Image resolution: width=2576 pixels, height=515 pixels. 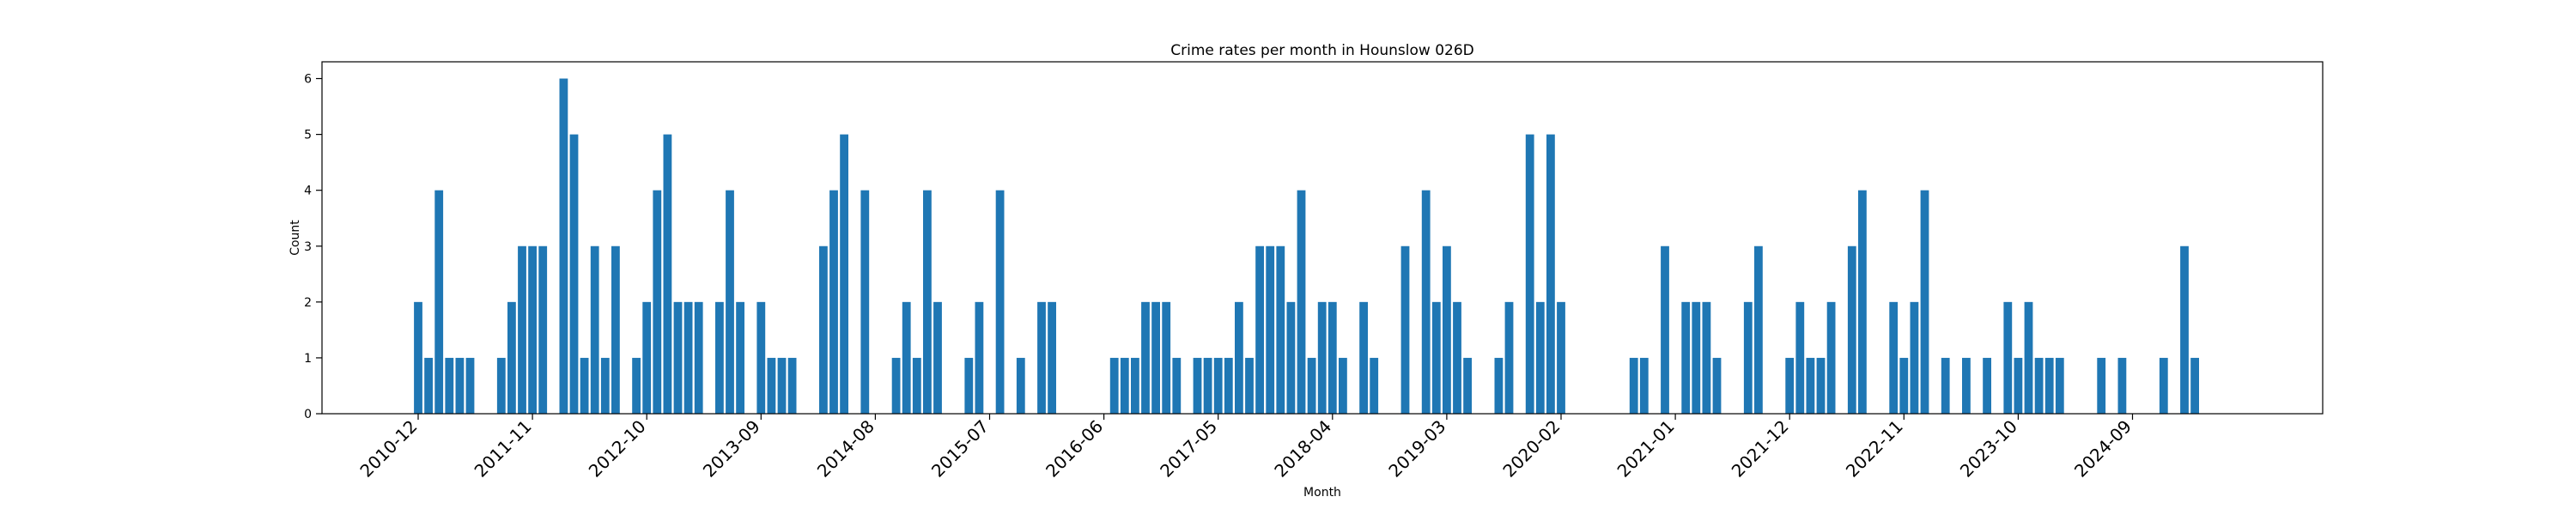 What do you see at coordinates (308, 414) in the screenshot?
I see `y-tick-label: 0` at bounding box center [308, 414].